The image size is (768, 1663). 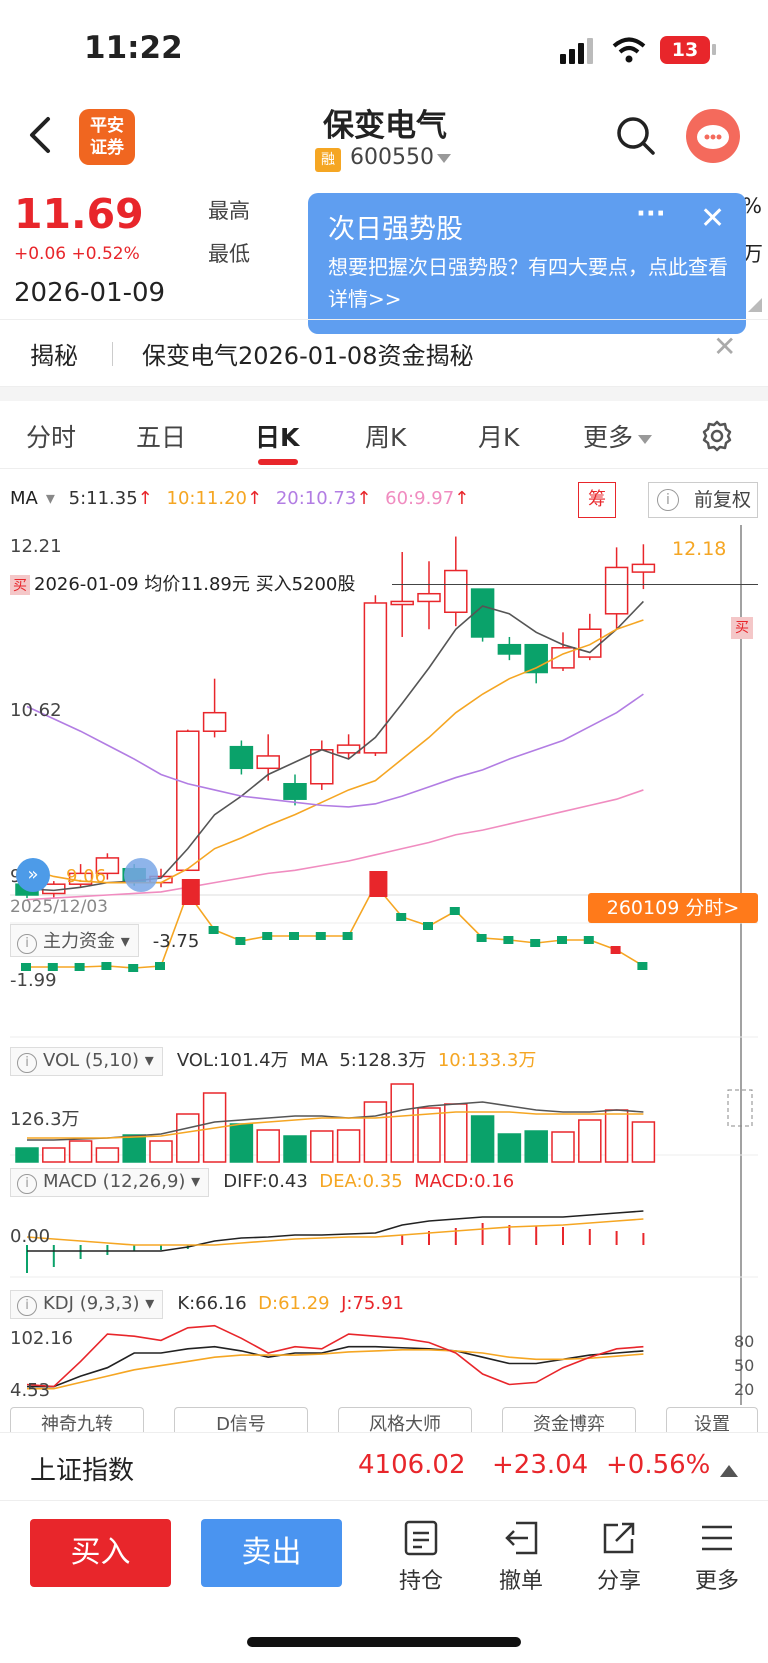 What do you see at coordinates (421, 1557) in the screenshot?
I see `holdings-button: 持仓` at bounding box center [421, 1557].